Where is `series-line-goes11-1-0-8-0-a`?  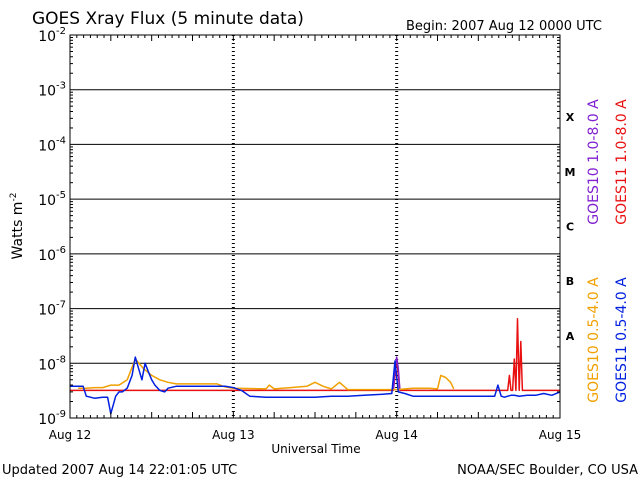
series-line-goes11-1-0-8-0-a is located at coordinates (315, 355).